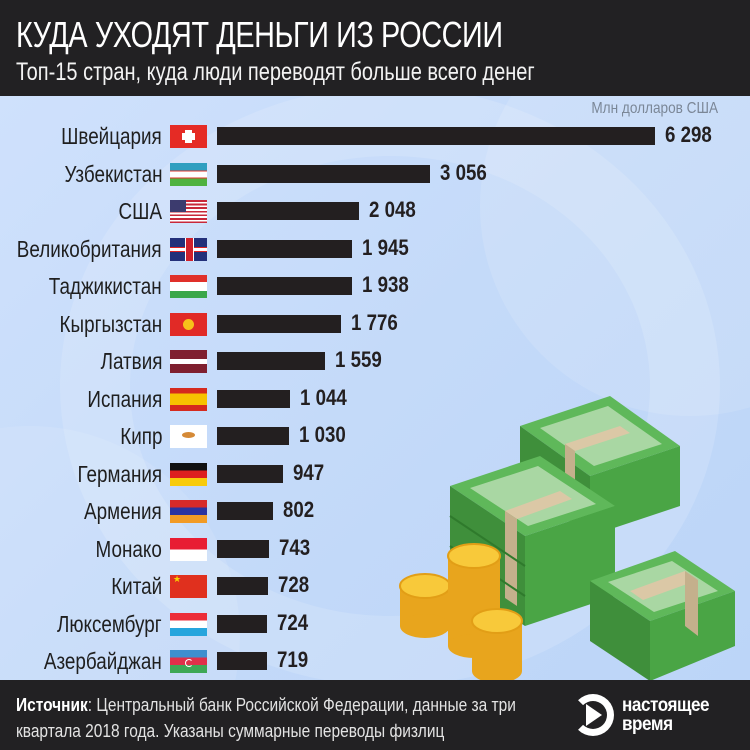 The width and height of the screenshot is (750, 750). What do you see at coordinates (123, 511) in the screenshot?
I see `country-label: Армения` at bounding box center [123, 511].